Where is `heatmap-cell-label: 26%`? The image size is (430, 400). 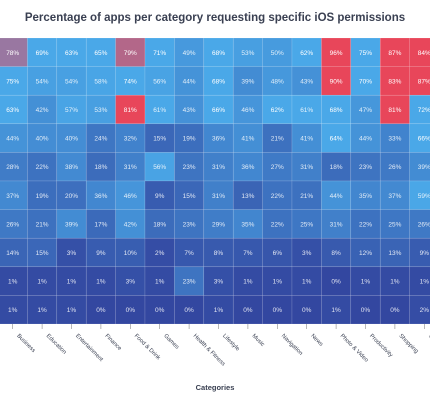 heatmap-cell-label: 26% is located at coordinates (394, 167).